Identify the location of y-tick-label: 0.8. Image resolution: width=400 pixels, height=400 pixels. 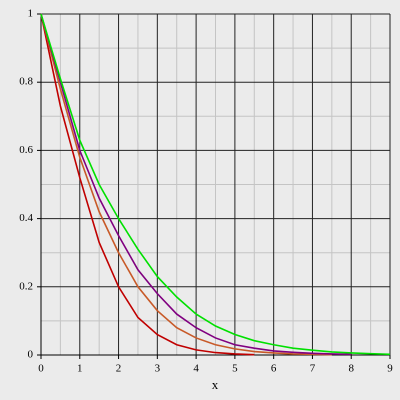
(26, 82).